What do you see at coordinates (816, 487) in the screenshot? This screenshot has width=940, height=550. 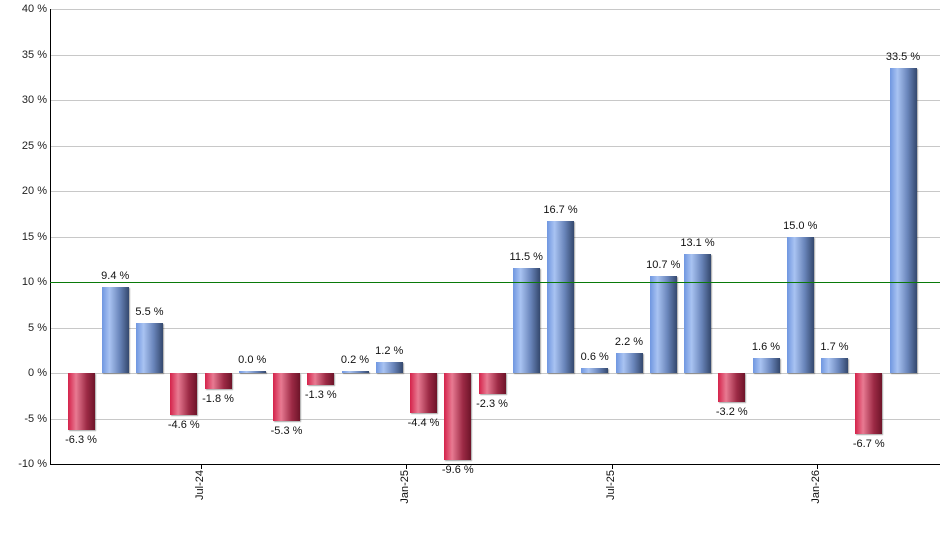 I see `x-tick-label: Jan-26` at bounding box center [816, 487].